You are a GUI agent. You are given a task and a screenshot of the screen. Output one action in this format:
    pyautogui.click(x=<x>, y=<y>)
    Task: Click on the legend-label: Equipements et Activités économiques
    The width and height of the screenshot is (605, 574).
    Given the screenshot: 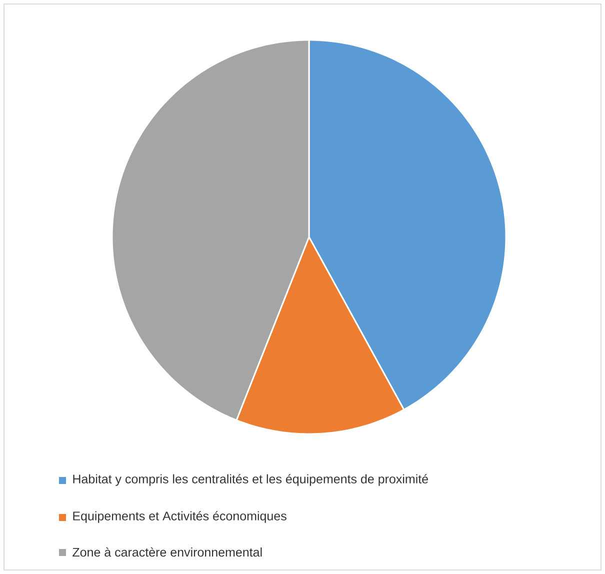 What is the action you would take?
    pyautogui.click(x=179, y=517)
    